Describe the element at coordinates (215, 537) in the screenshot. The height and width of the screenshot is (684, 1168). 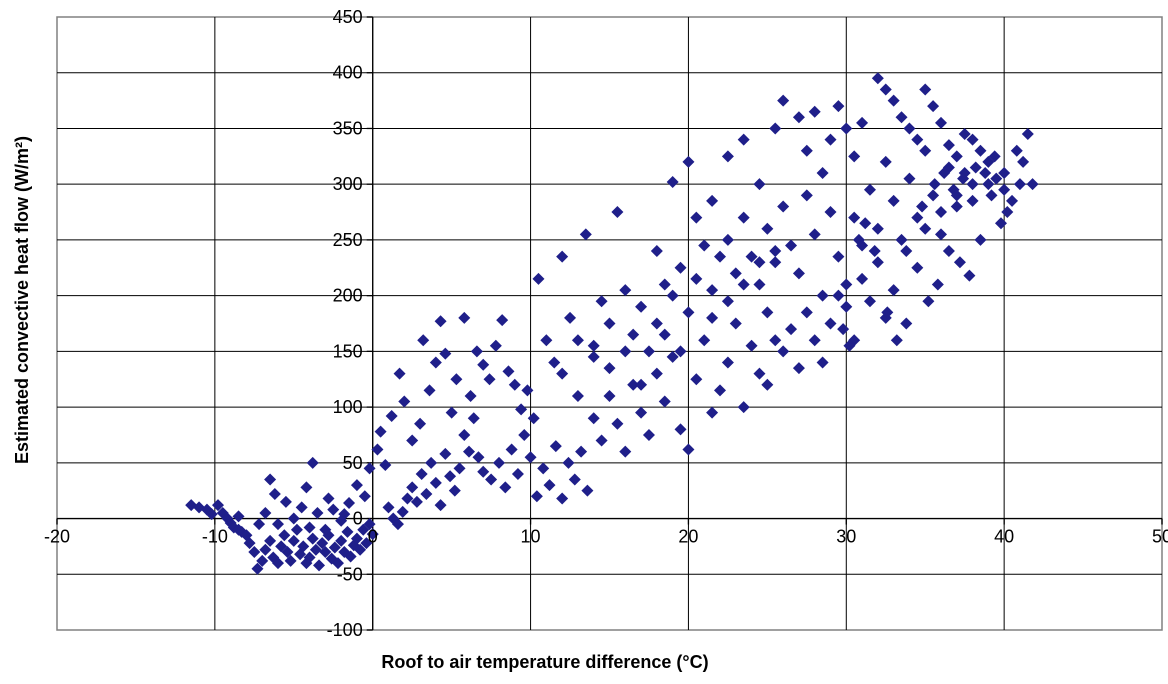
I see `x-tick-label: -10` at that location.